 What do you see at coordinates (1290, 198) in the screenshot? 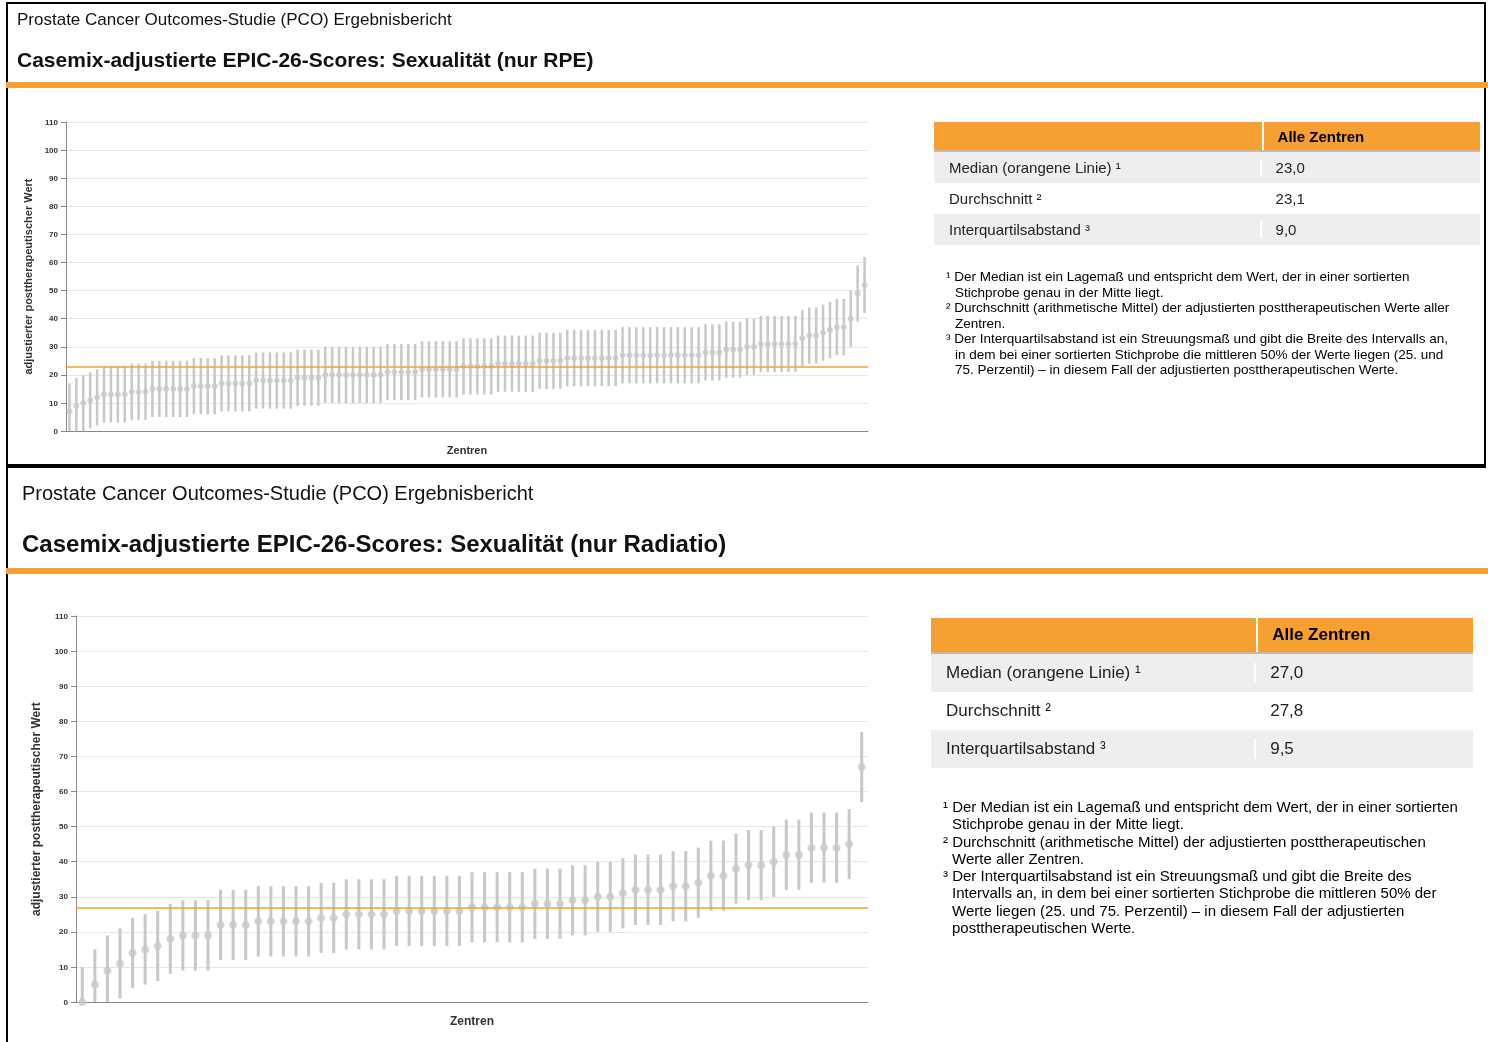
I see `text: 23,1` at bounding box center [1290, 198].